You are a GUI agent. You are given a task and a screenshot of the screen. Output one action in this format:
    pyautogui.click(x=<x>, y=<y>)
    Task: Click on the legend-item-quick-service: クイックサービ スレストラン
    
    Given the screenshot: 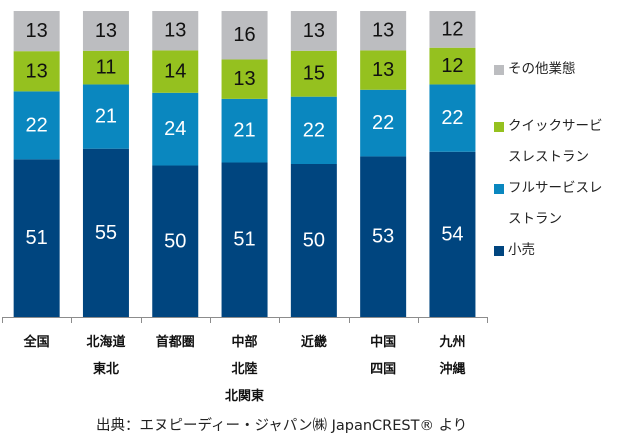 What is the action you would take?
    pyautogui.click(x=556, y=142)
    